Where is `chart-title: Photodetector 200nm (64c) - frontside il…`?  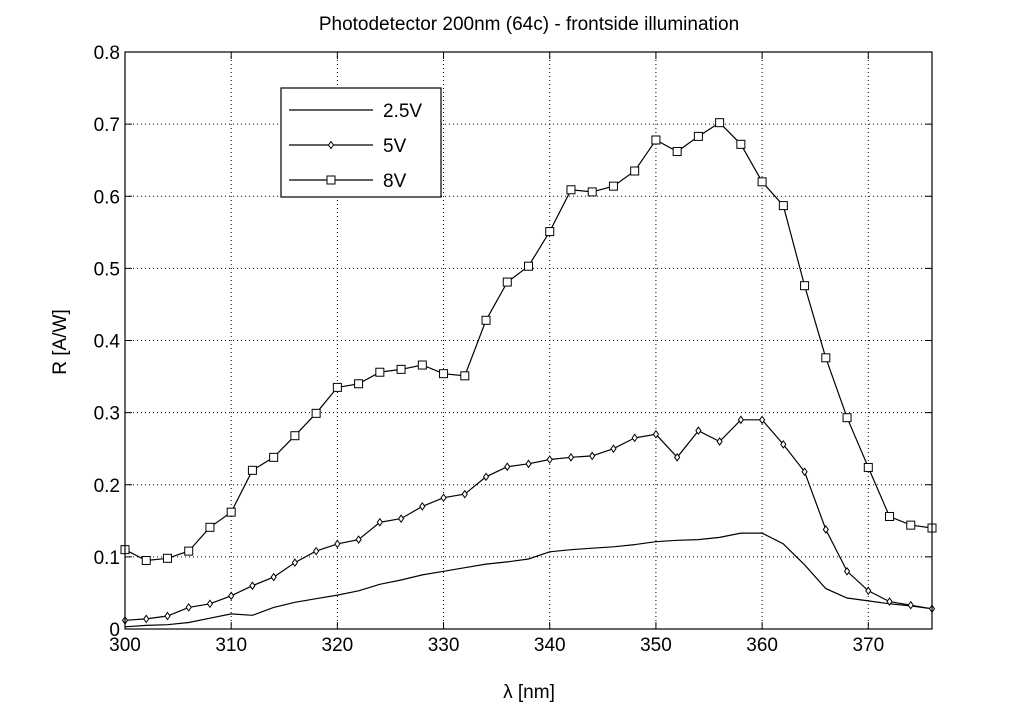 chart-title: Photodetector 200nm (64c) - frontside il… is located at coordinates (529, 24).